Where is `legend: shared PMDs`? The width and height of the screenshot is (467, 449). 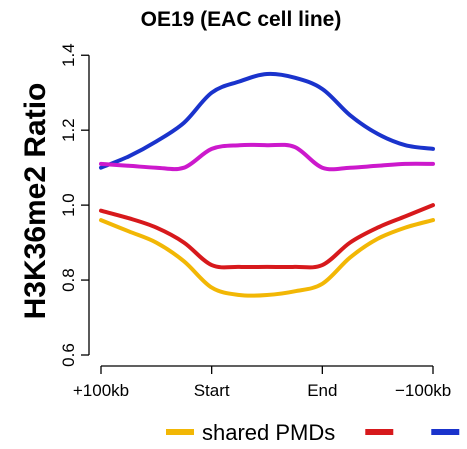 legend: shared PMDs is located at coordinates (313, 432).